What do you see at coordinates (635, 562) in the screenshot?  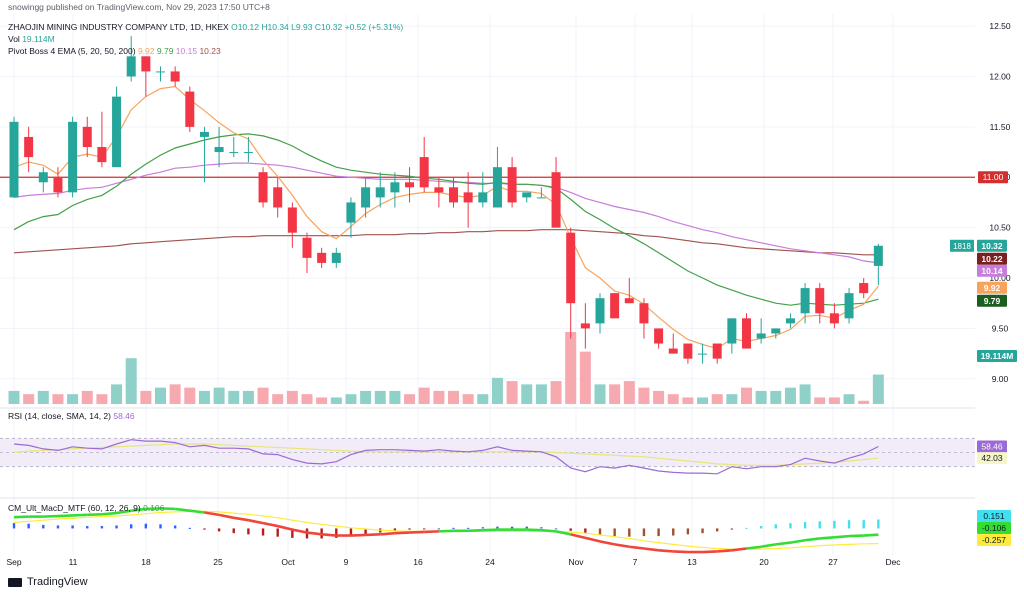 I see `time-tick-label: 7` at bounding box center [635, 562].